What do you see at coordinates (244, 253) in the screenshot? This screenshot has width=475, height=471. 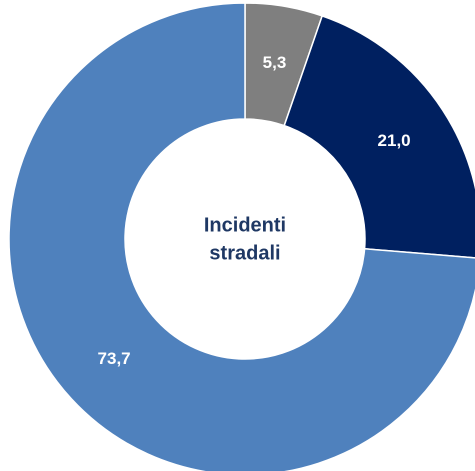 I see `center-label: stradali` at bounding box center [244, 253].